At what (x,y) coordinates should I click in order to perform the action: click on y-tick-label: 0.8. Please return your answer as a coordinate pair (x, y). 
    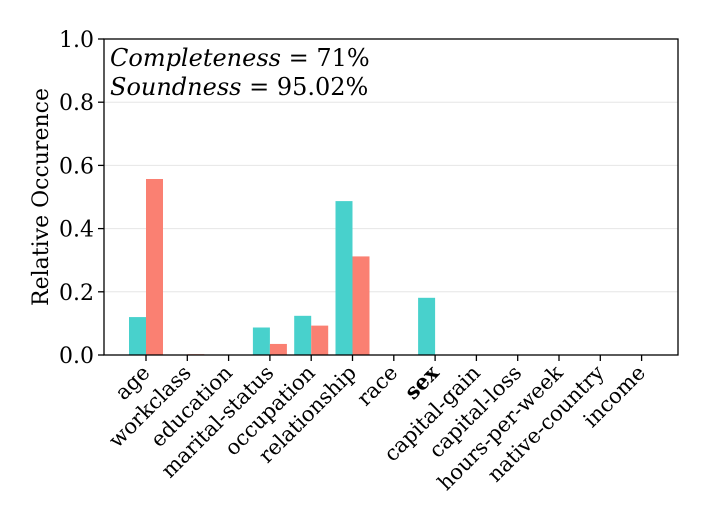
    Looking at the image, I should click on (76, 103).